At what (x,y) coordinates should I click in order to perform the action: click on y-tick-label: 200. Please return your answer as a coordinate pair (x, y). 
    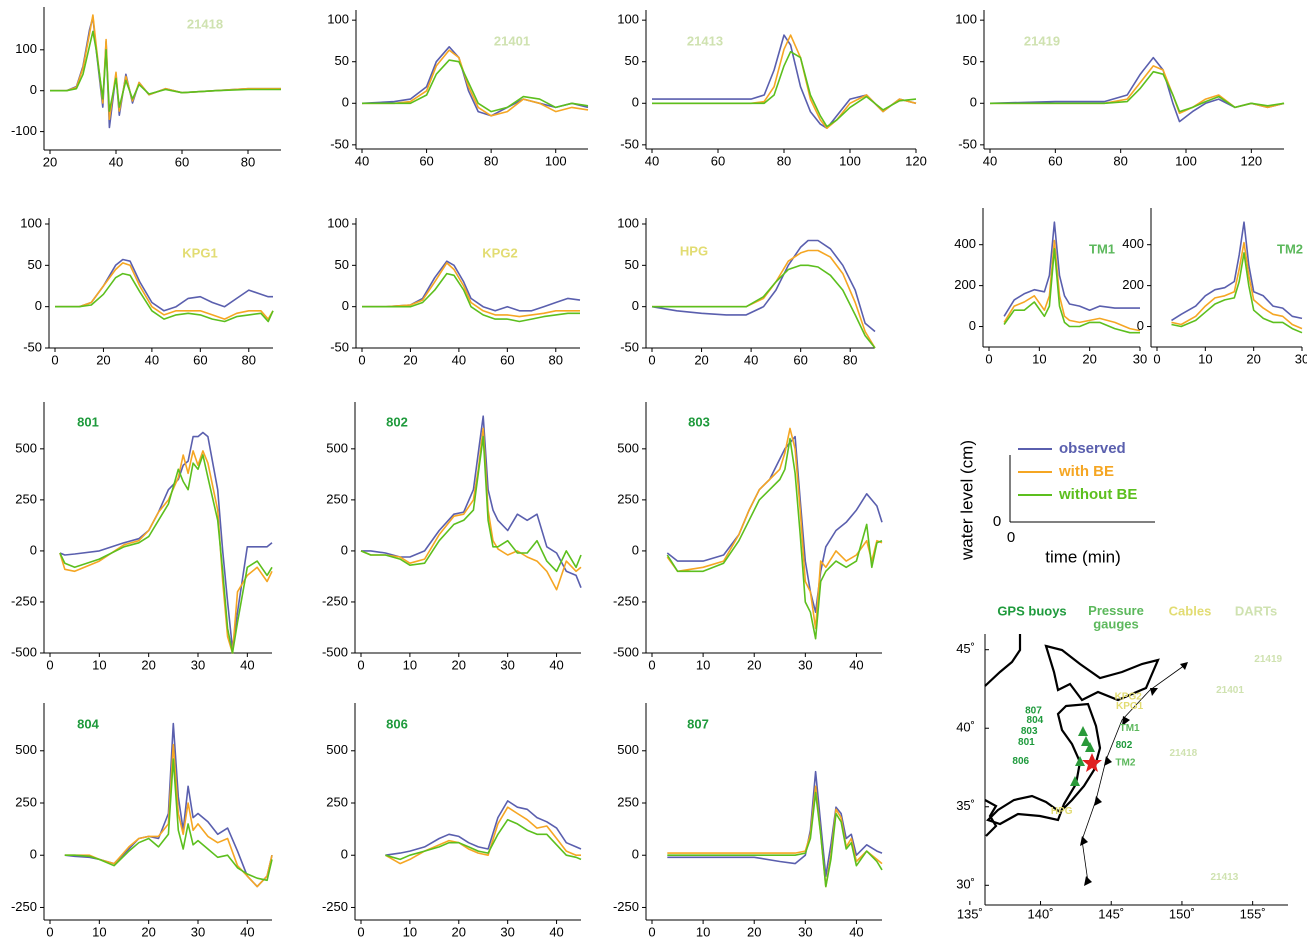
    Looking at the image, I should click on (965, 284).